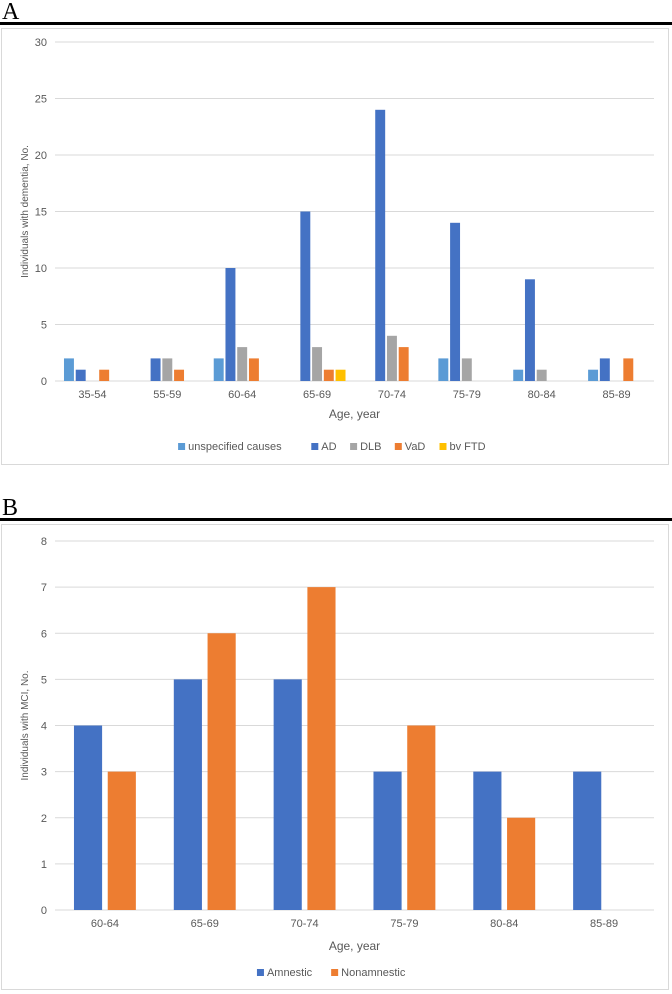 The height and width of the screenshot is (994, 672). I want to click on chart-a-xtick-label: 85-89, so click(616, 395).